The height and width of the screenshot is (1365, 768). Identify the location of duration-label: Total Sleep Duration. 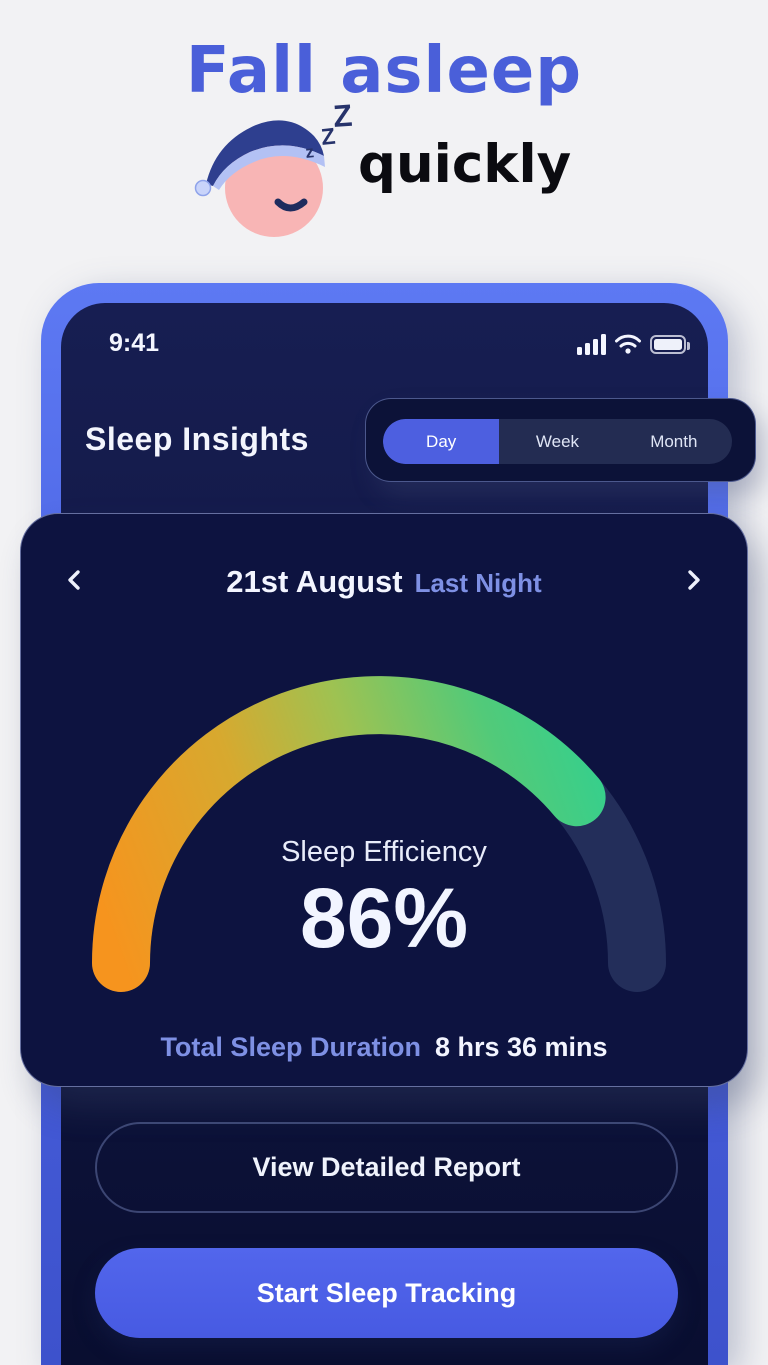
(290, 1047).